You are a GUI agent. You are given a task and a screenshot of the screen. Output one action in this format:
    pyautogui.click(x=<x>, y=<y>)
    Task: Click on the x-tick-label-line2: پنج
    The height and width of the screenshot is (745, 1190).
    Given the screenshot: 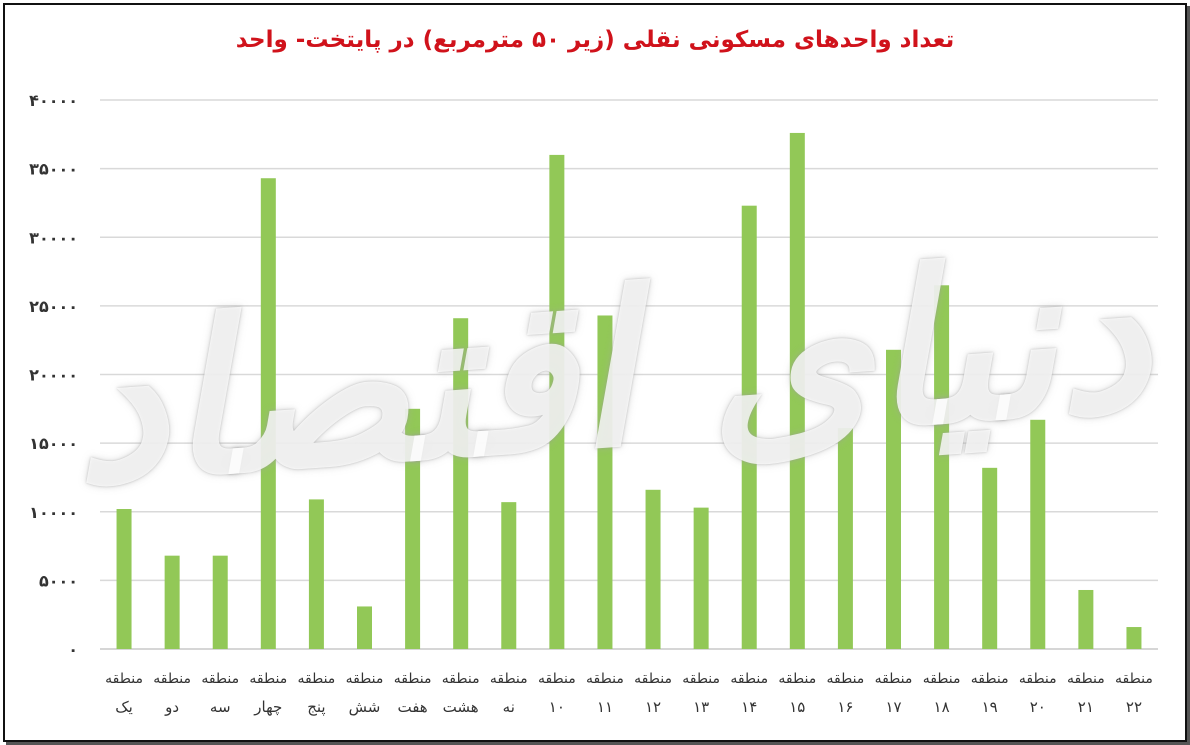 What is the action you would take?
    pyautogui.click(x=316, y=707)
    